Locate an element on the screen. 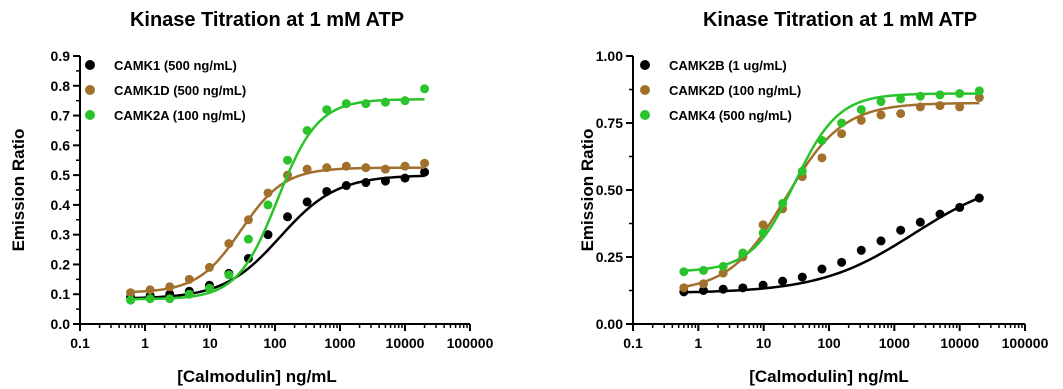  y-tick-label: 0.00 is located at coordinates (609, 324).